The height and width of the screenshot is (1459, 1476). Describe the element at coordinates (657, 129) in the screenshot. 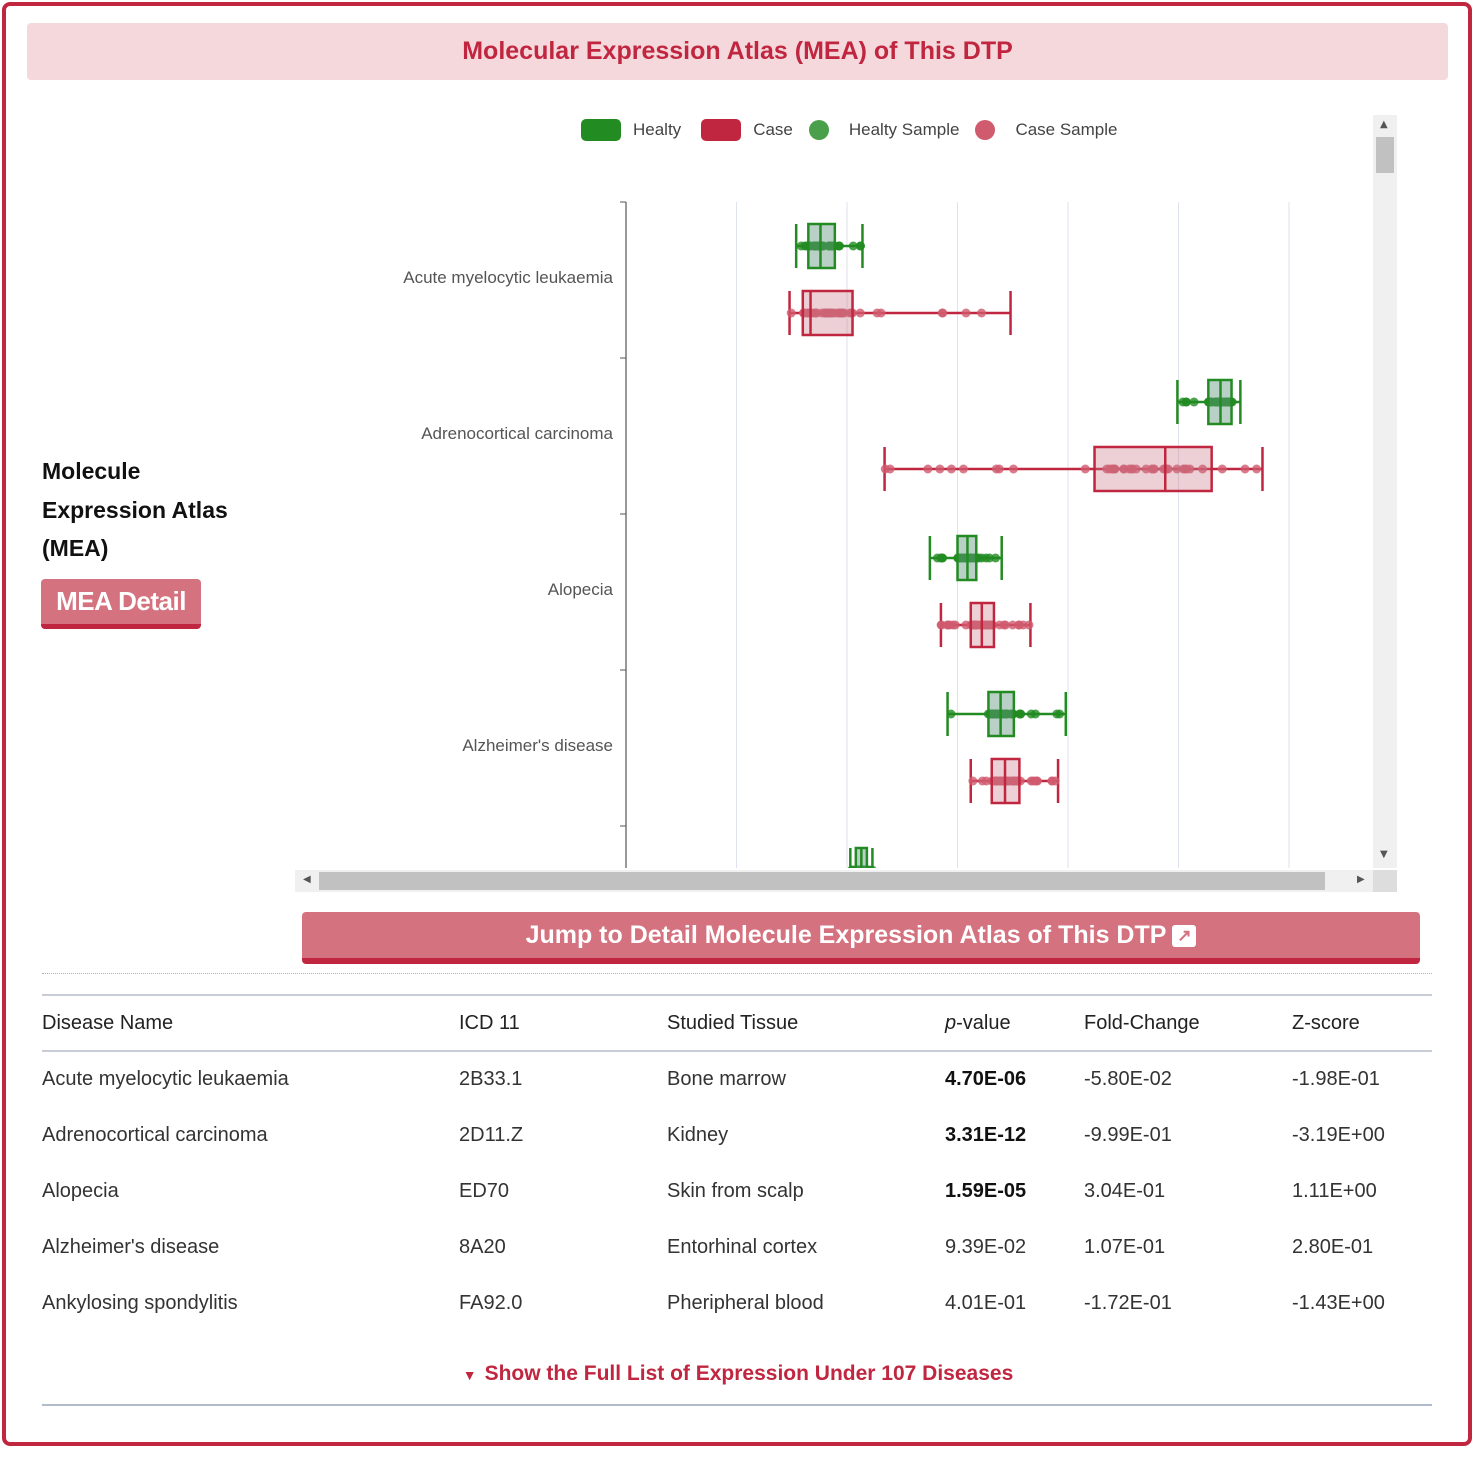

I see `legend-healthy-label: Healty` at that location.